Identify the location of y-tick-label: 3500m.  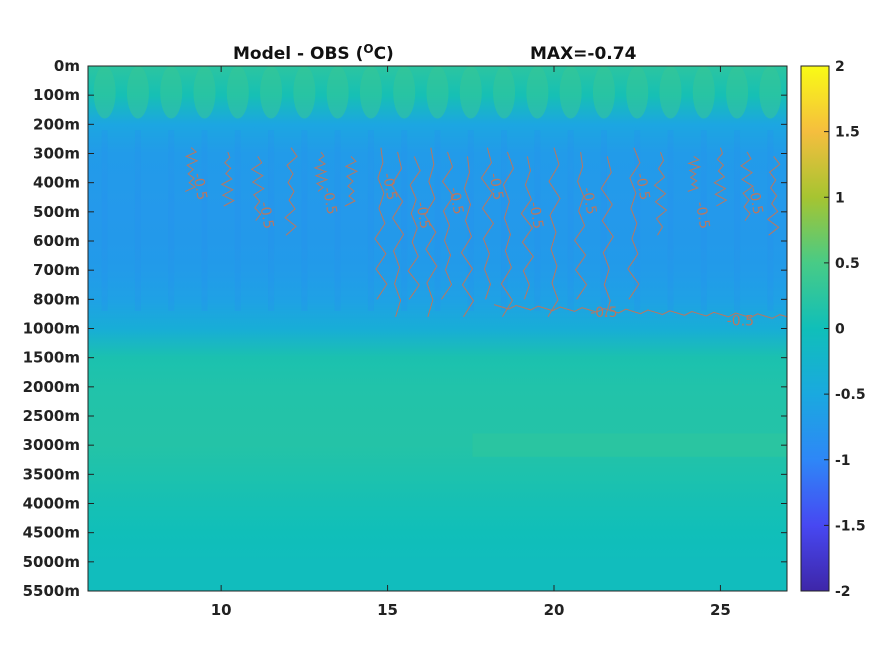
(51, 474).